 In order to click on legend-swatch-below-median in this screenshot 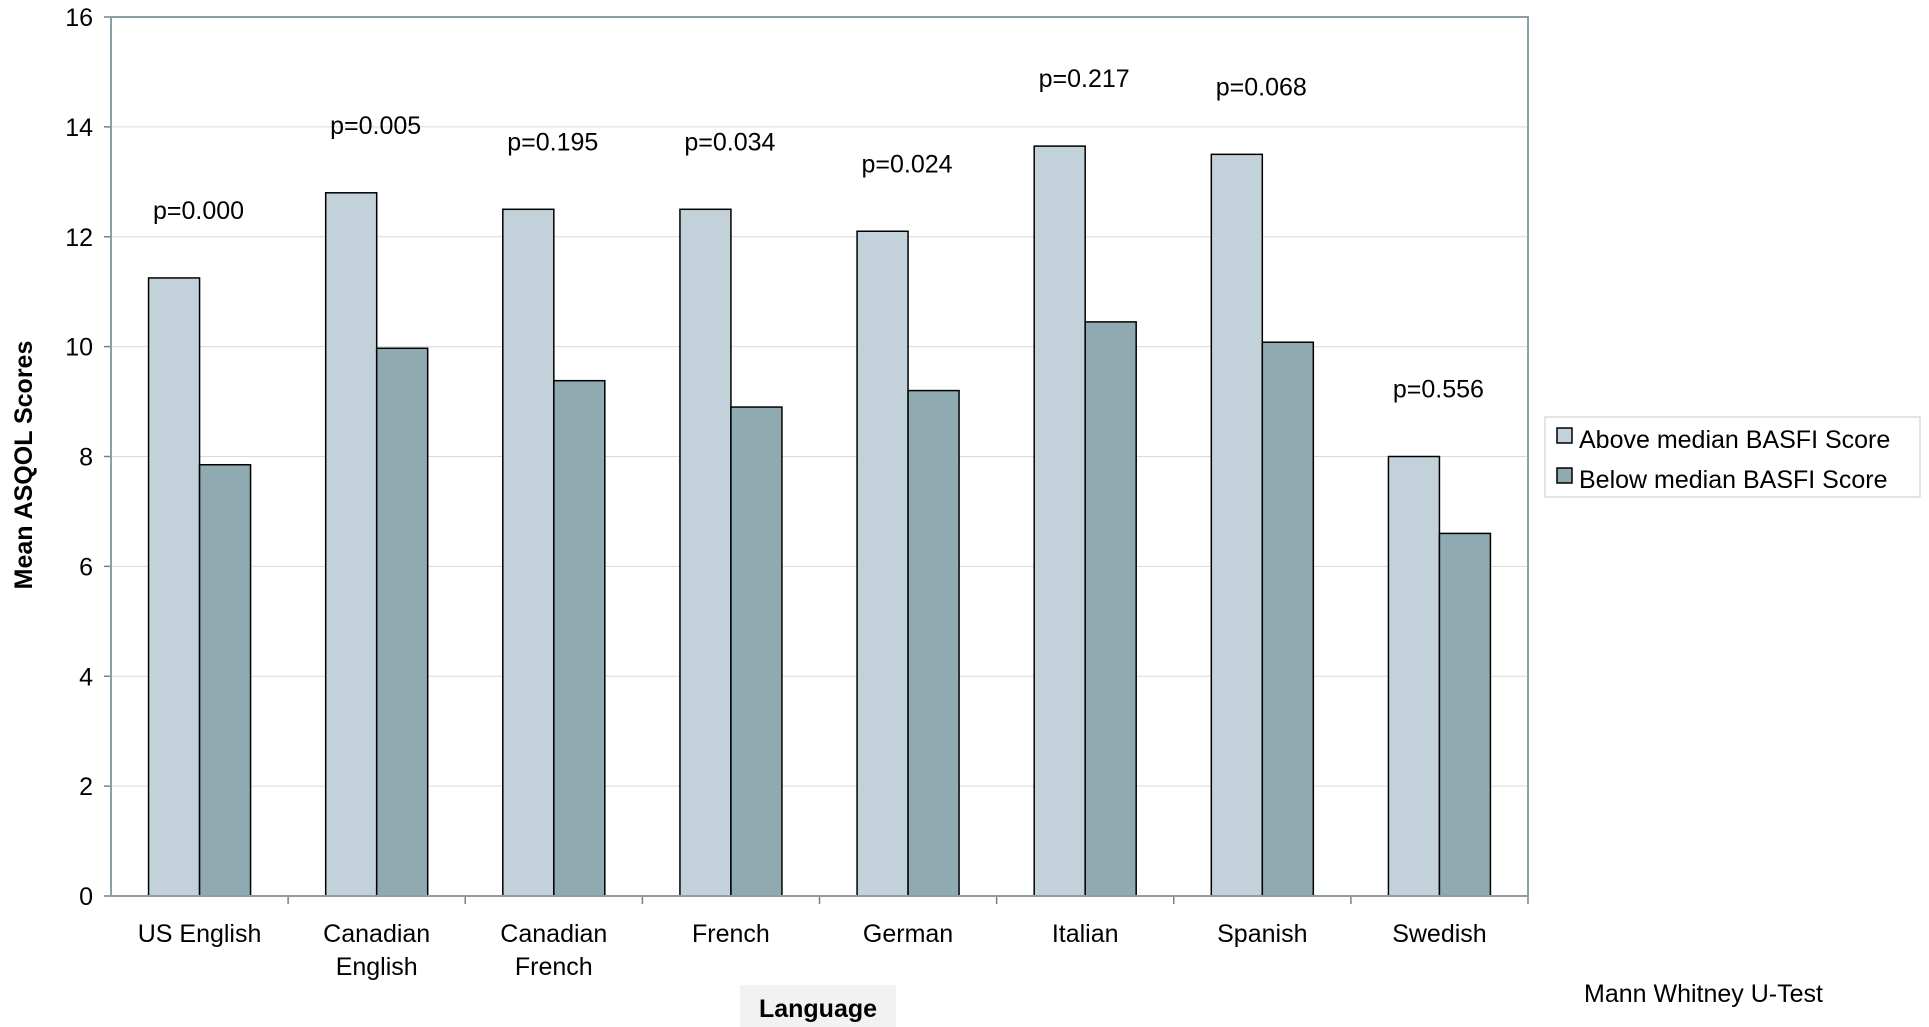, I will do `click(1564, 475)`.